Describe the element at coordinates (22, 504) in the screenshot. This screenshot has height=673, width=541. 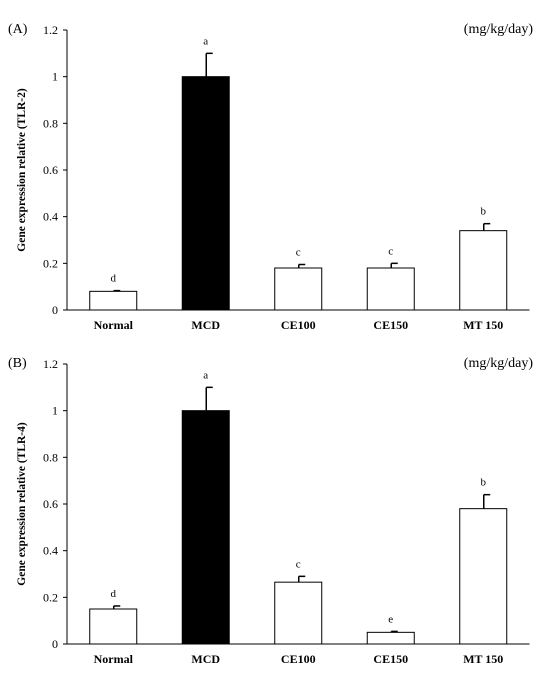
I see `y-axis-title: Gene expression relative (TLR-4)` at that location.